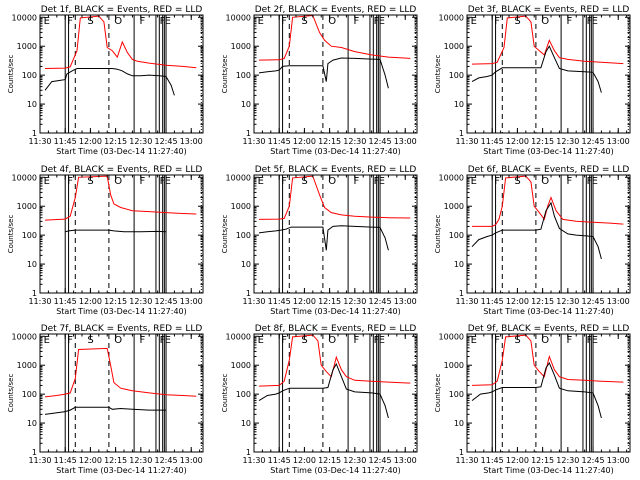  I want to click on y-tick-label: 10000, so click(24, 17).